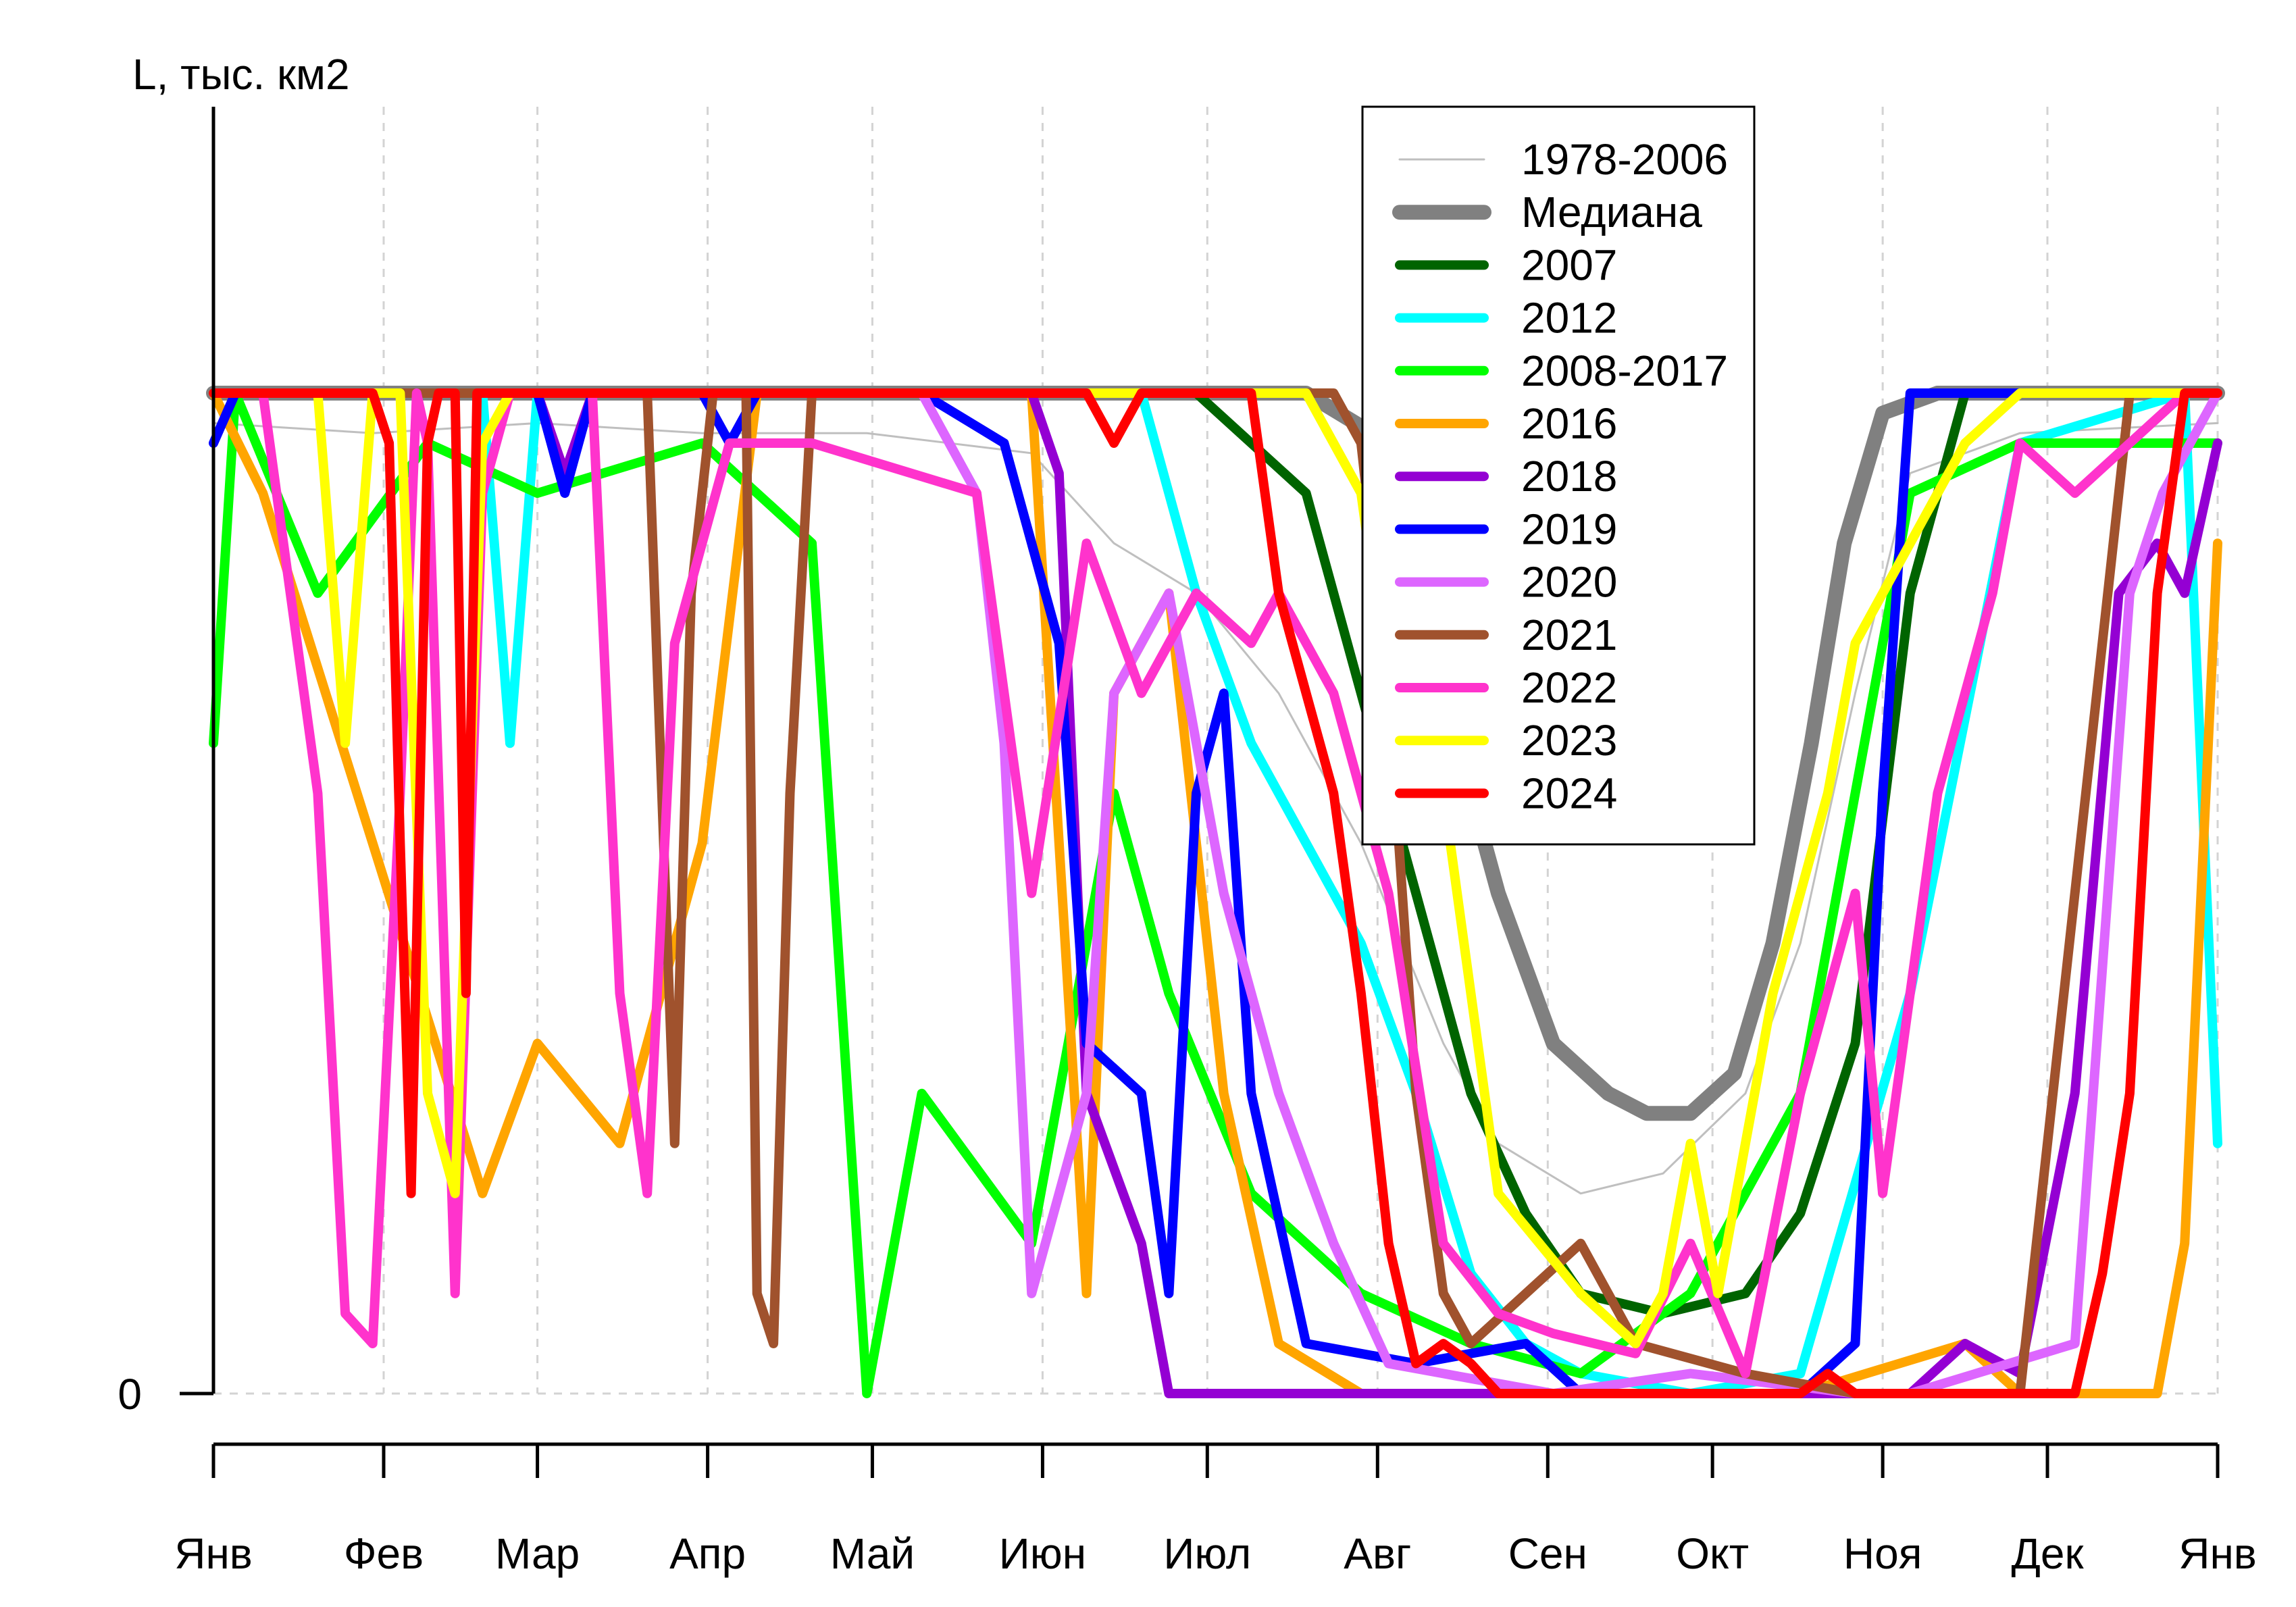 The image size is (2296, 1607). Describe the element at coordinates (2048, 1553) in the screenshot. I see `x-tick-label: Дек` at that location.